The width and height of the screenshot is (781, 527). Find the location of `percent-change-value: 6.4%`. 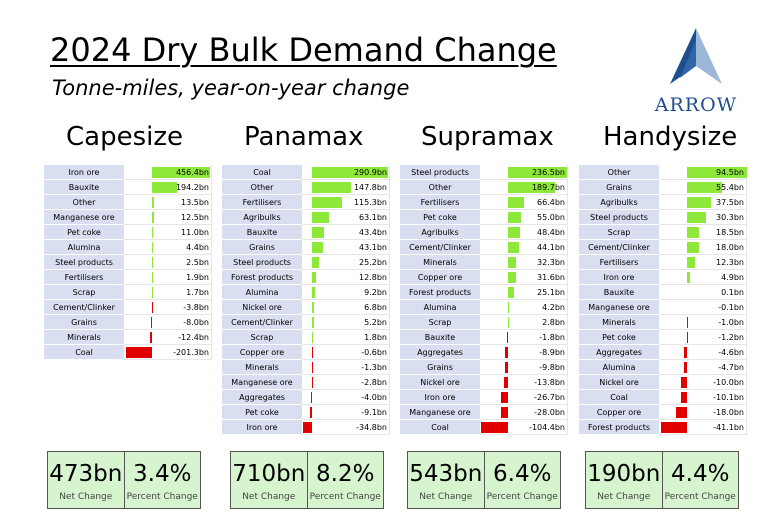

percent-change-value: 6.4% is located at coordinates (522, 474).